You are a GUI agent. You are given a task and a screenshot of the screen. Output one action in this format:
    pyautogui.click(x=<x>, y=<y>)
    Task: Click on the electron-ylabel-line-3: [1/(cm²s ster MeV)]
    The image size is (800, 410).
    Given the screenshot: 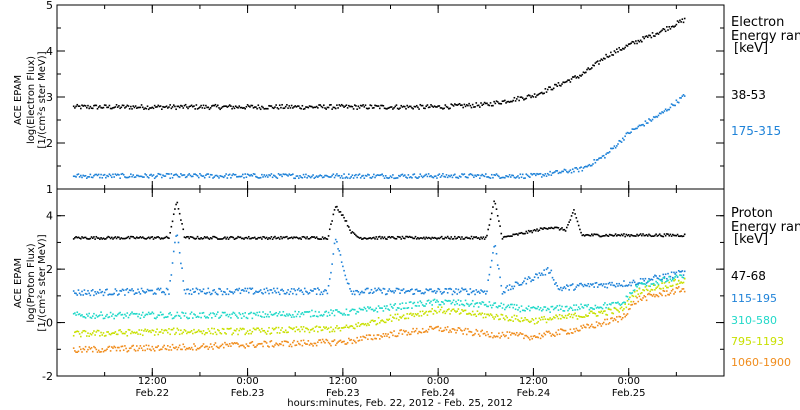 What is the action you would take?
    pyautogui.click(x=42, y=99)
    